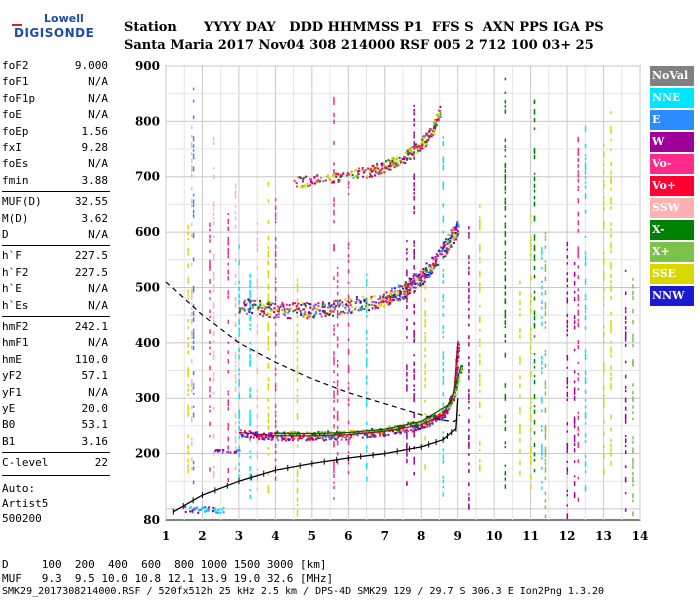  I want to click on o-mode-curve, so click(348, 389).